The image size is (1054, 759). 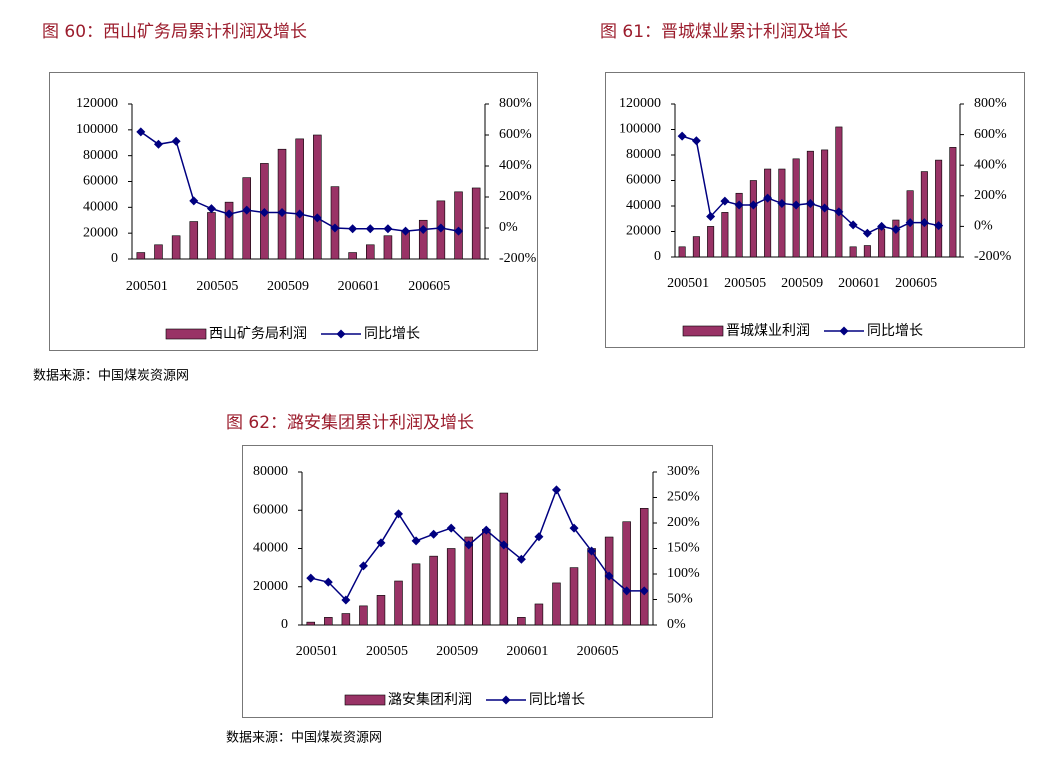 I want to click on y-tick-label: 80000, so click(x=270, y=471).